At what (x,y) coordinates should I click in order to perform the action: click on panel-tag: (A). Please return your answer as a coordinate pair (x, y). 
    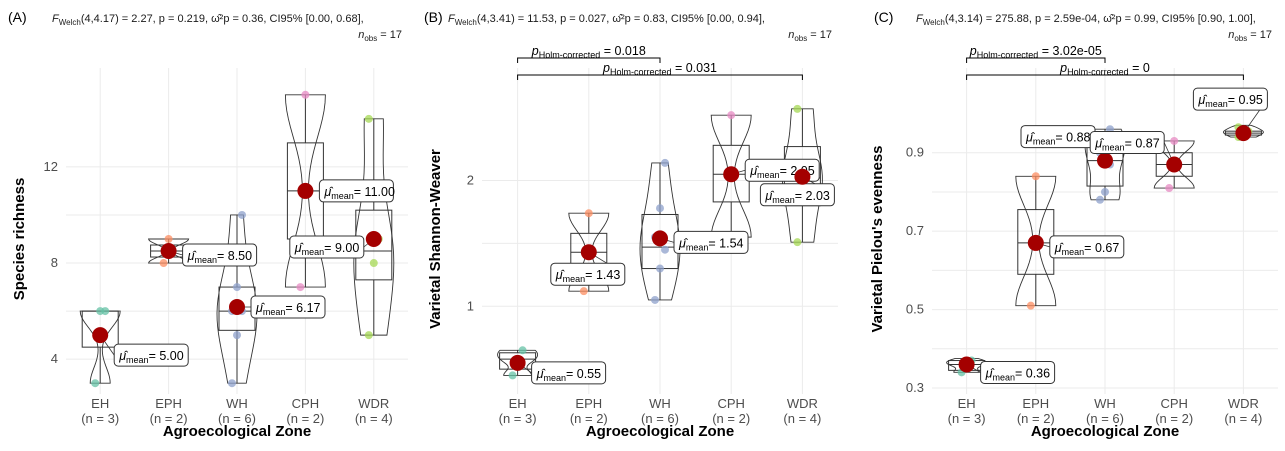
    Looking at the image, I should click on (17, 17).